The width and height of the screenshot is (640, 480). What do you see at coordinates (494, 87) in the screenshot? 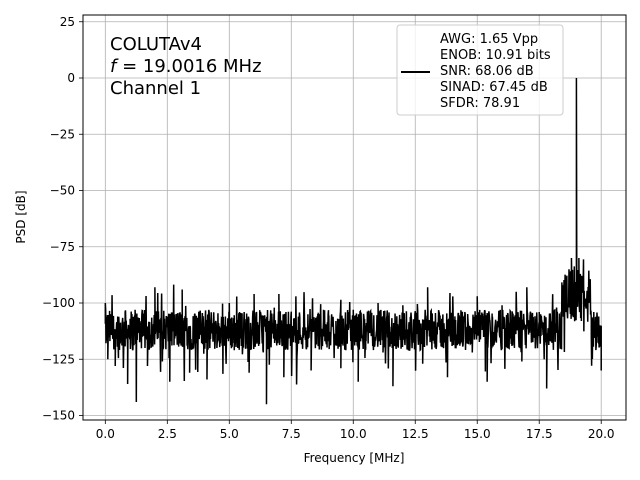
I see `legend-sinad: SINAD: 67.45 dB` at bounding box center [494, 87].